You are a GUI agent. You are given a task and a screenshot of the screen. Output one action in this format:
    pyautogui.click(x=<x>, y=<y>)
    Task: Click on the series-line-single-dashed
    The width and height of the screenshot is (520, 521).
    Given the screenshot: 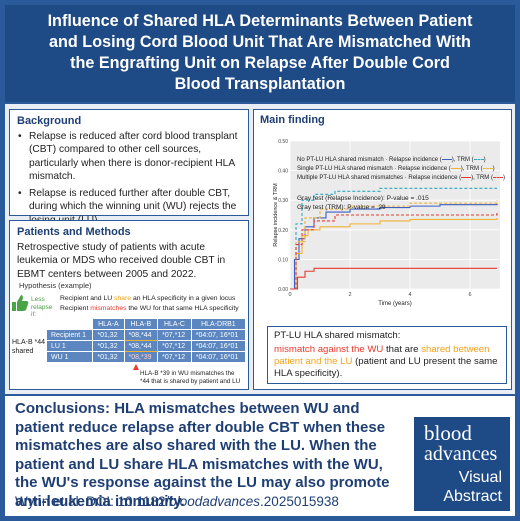 What is the action you would take?
    pyautogui.click(x=394, y=245)
    